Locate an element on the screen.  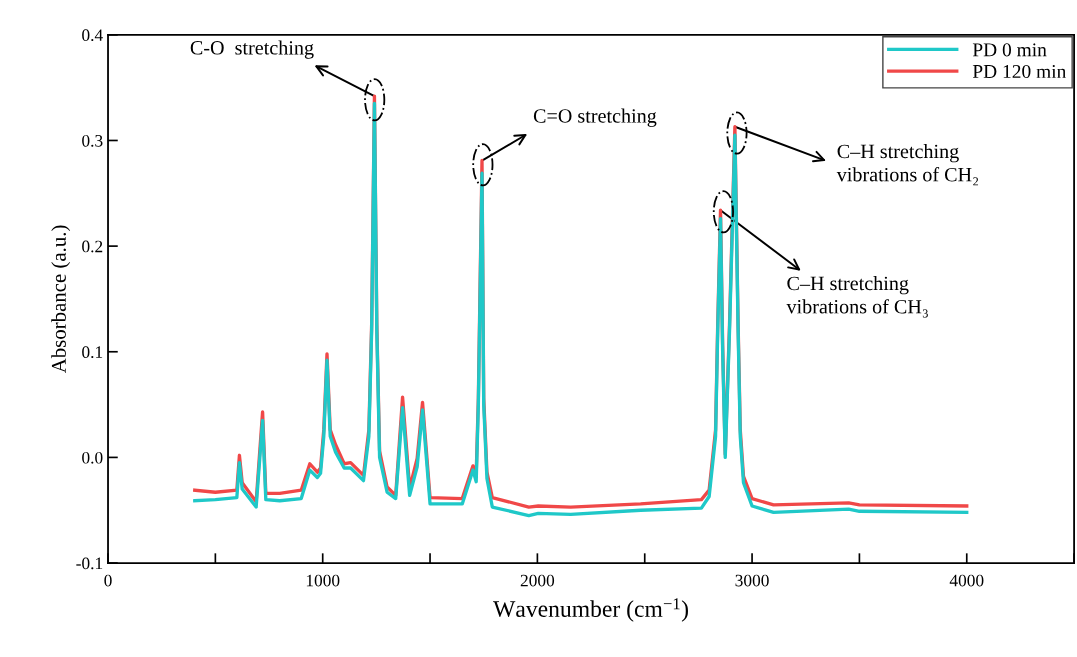
y-tick-label: 0.0 is located at coordinates (92, 457).